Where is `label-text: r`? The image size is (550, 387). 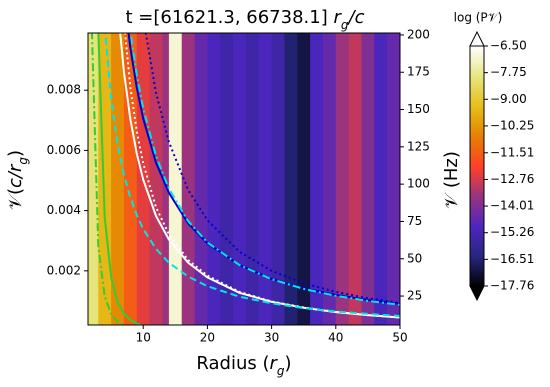 label-text: r is located at coordinates (274, 363).